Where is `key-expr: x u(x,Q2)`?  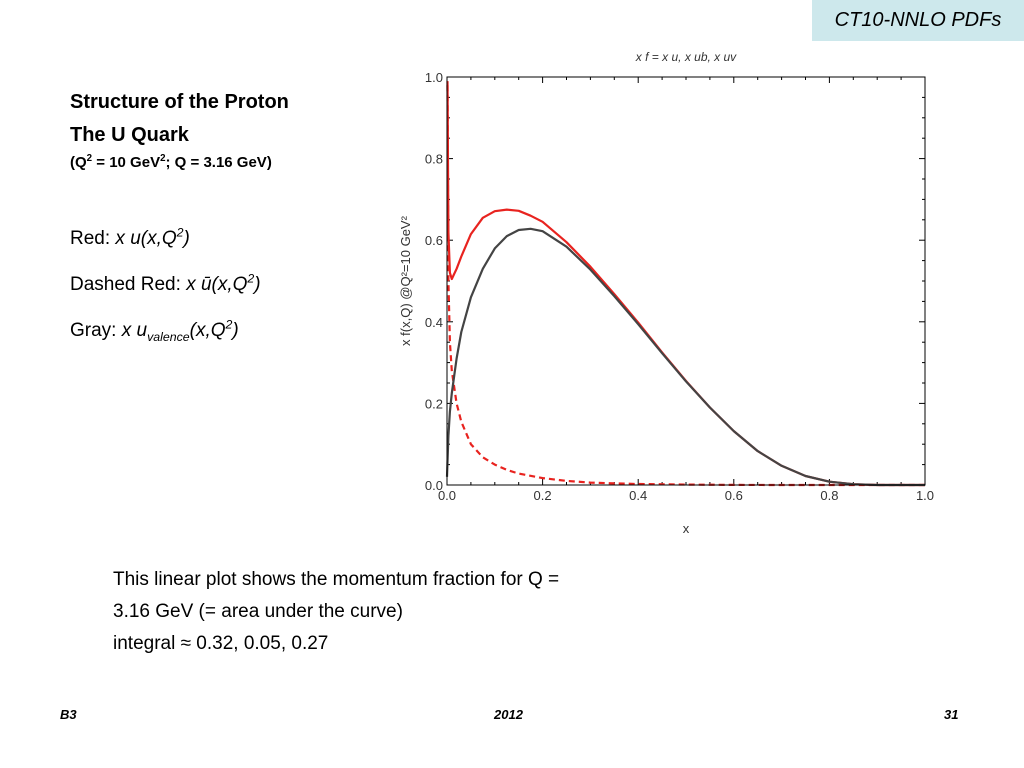
key-expr: x u(x,Q2) is located at coordinates (152, 237).